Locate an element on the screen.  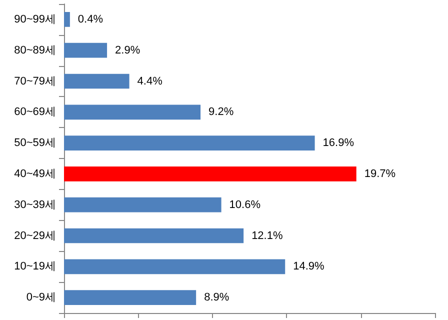
y-tick-label: 40~49세 is located at coordinates (35, 174).